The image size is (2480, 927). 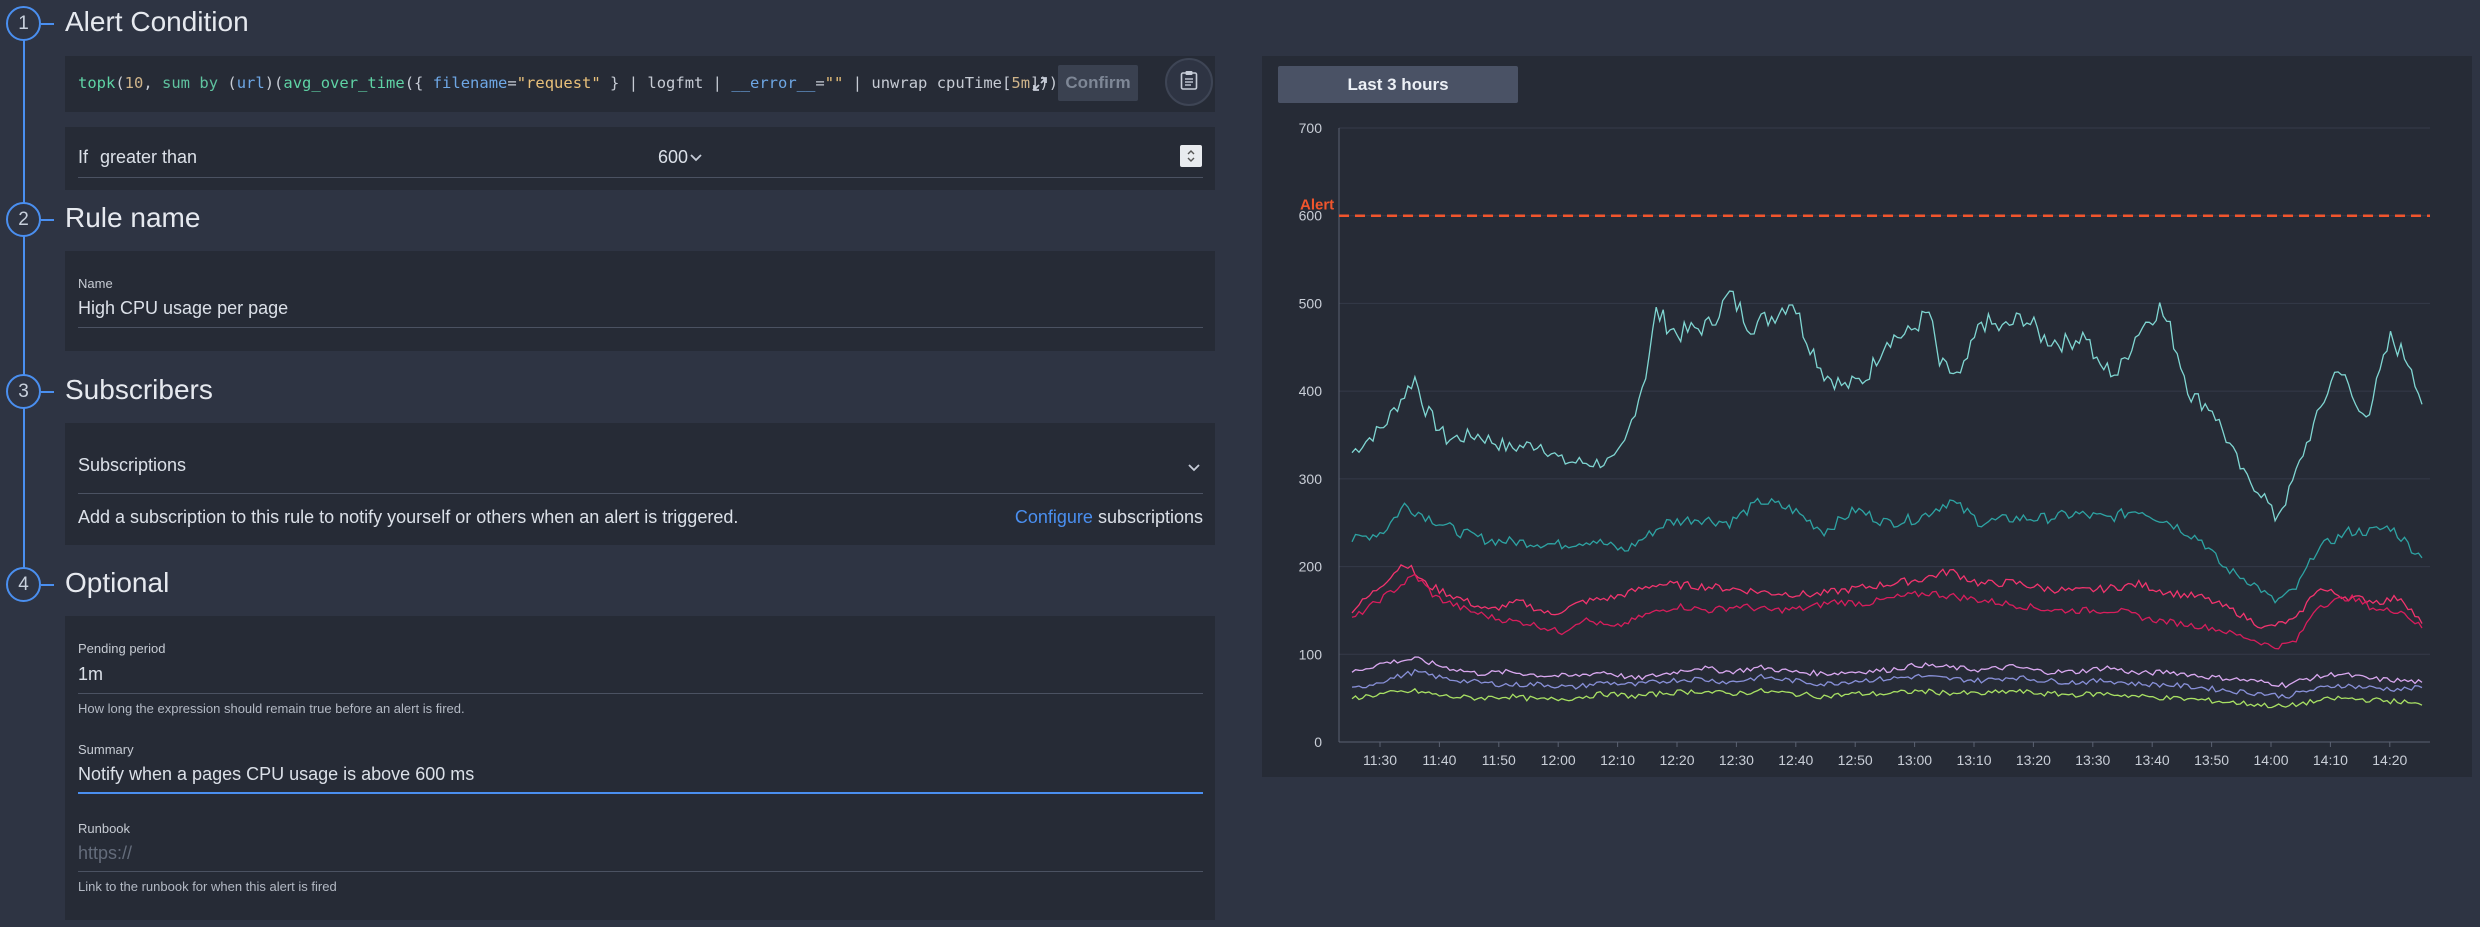 I want to click on x-tick-label: 13:10, so click(x=1973, y=760).